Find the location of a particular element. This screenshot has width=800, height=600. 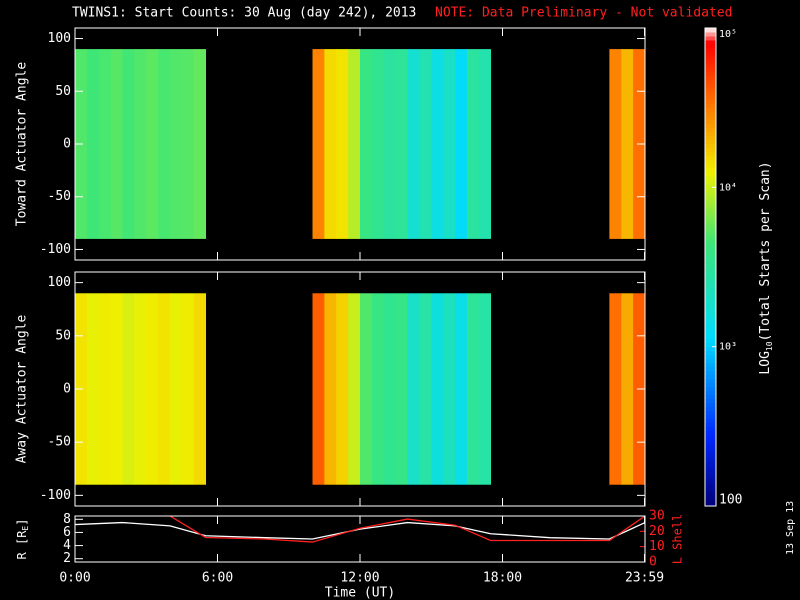

y-axis-label: R [RE] is located at coordinates (22, 539).